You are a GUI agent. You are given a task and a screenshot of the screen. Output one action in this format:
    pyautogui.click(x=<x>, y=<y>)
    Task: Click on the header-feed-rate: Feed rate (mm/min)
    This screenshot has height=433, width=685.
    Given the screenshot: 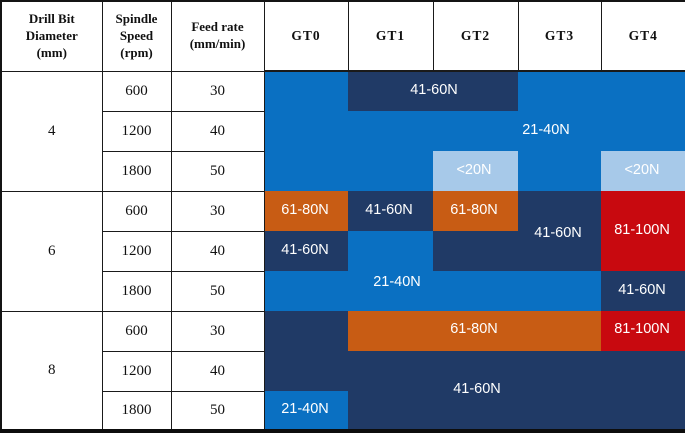 What is the action you would take?
    pyautogui.click(x=217, y=36)
    